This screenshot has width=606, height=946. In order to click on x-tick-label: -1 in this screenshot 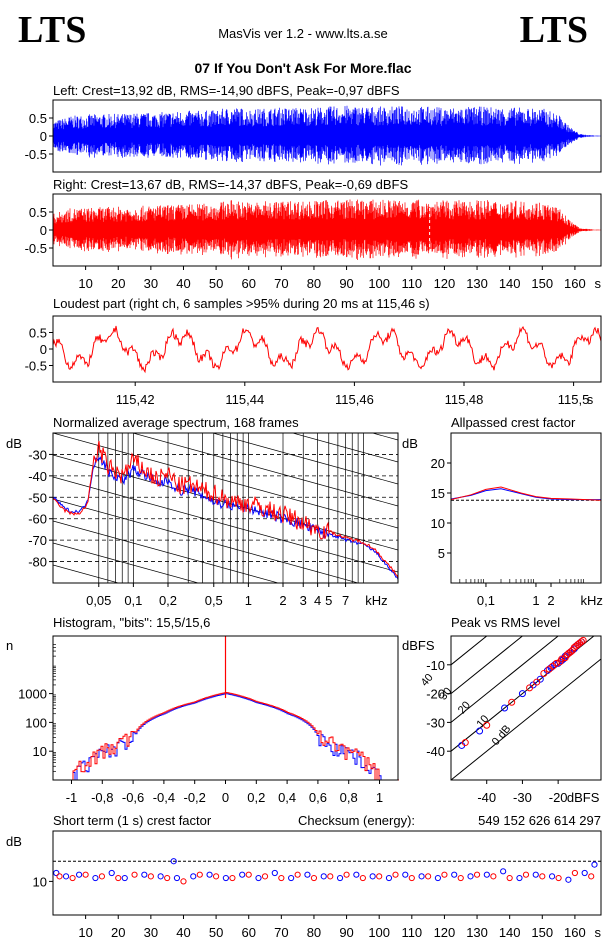, I will do `click(72, 797)`.